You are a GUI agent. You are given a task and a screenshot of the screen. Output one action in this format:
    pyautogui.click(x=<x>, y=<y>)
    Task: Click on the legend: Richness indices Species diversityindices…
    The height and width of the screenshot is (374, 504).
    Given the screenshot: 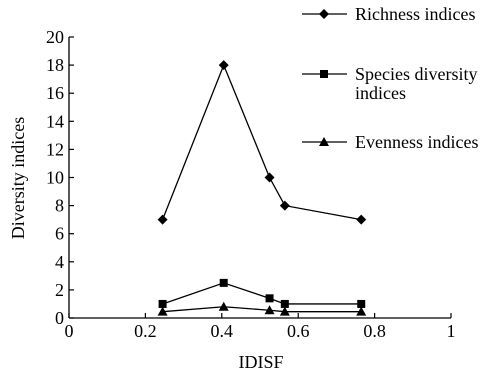 What is the action you would take?
    pyautogui.click(x=390, y=78)
    